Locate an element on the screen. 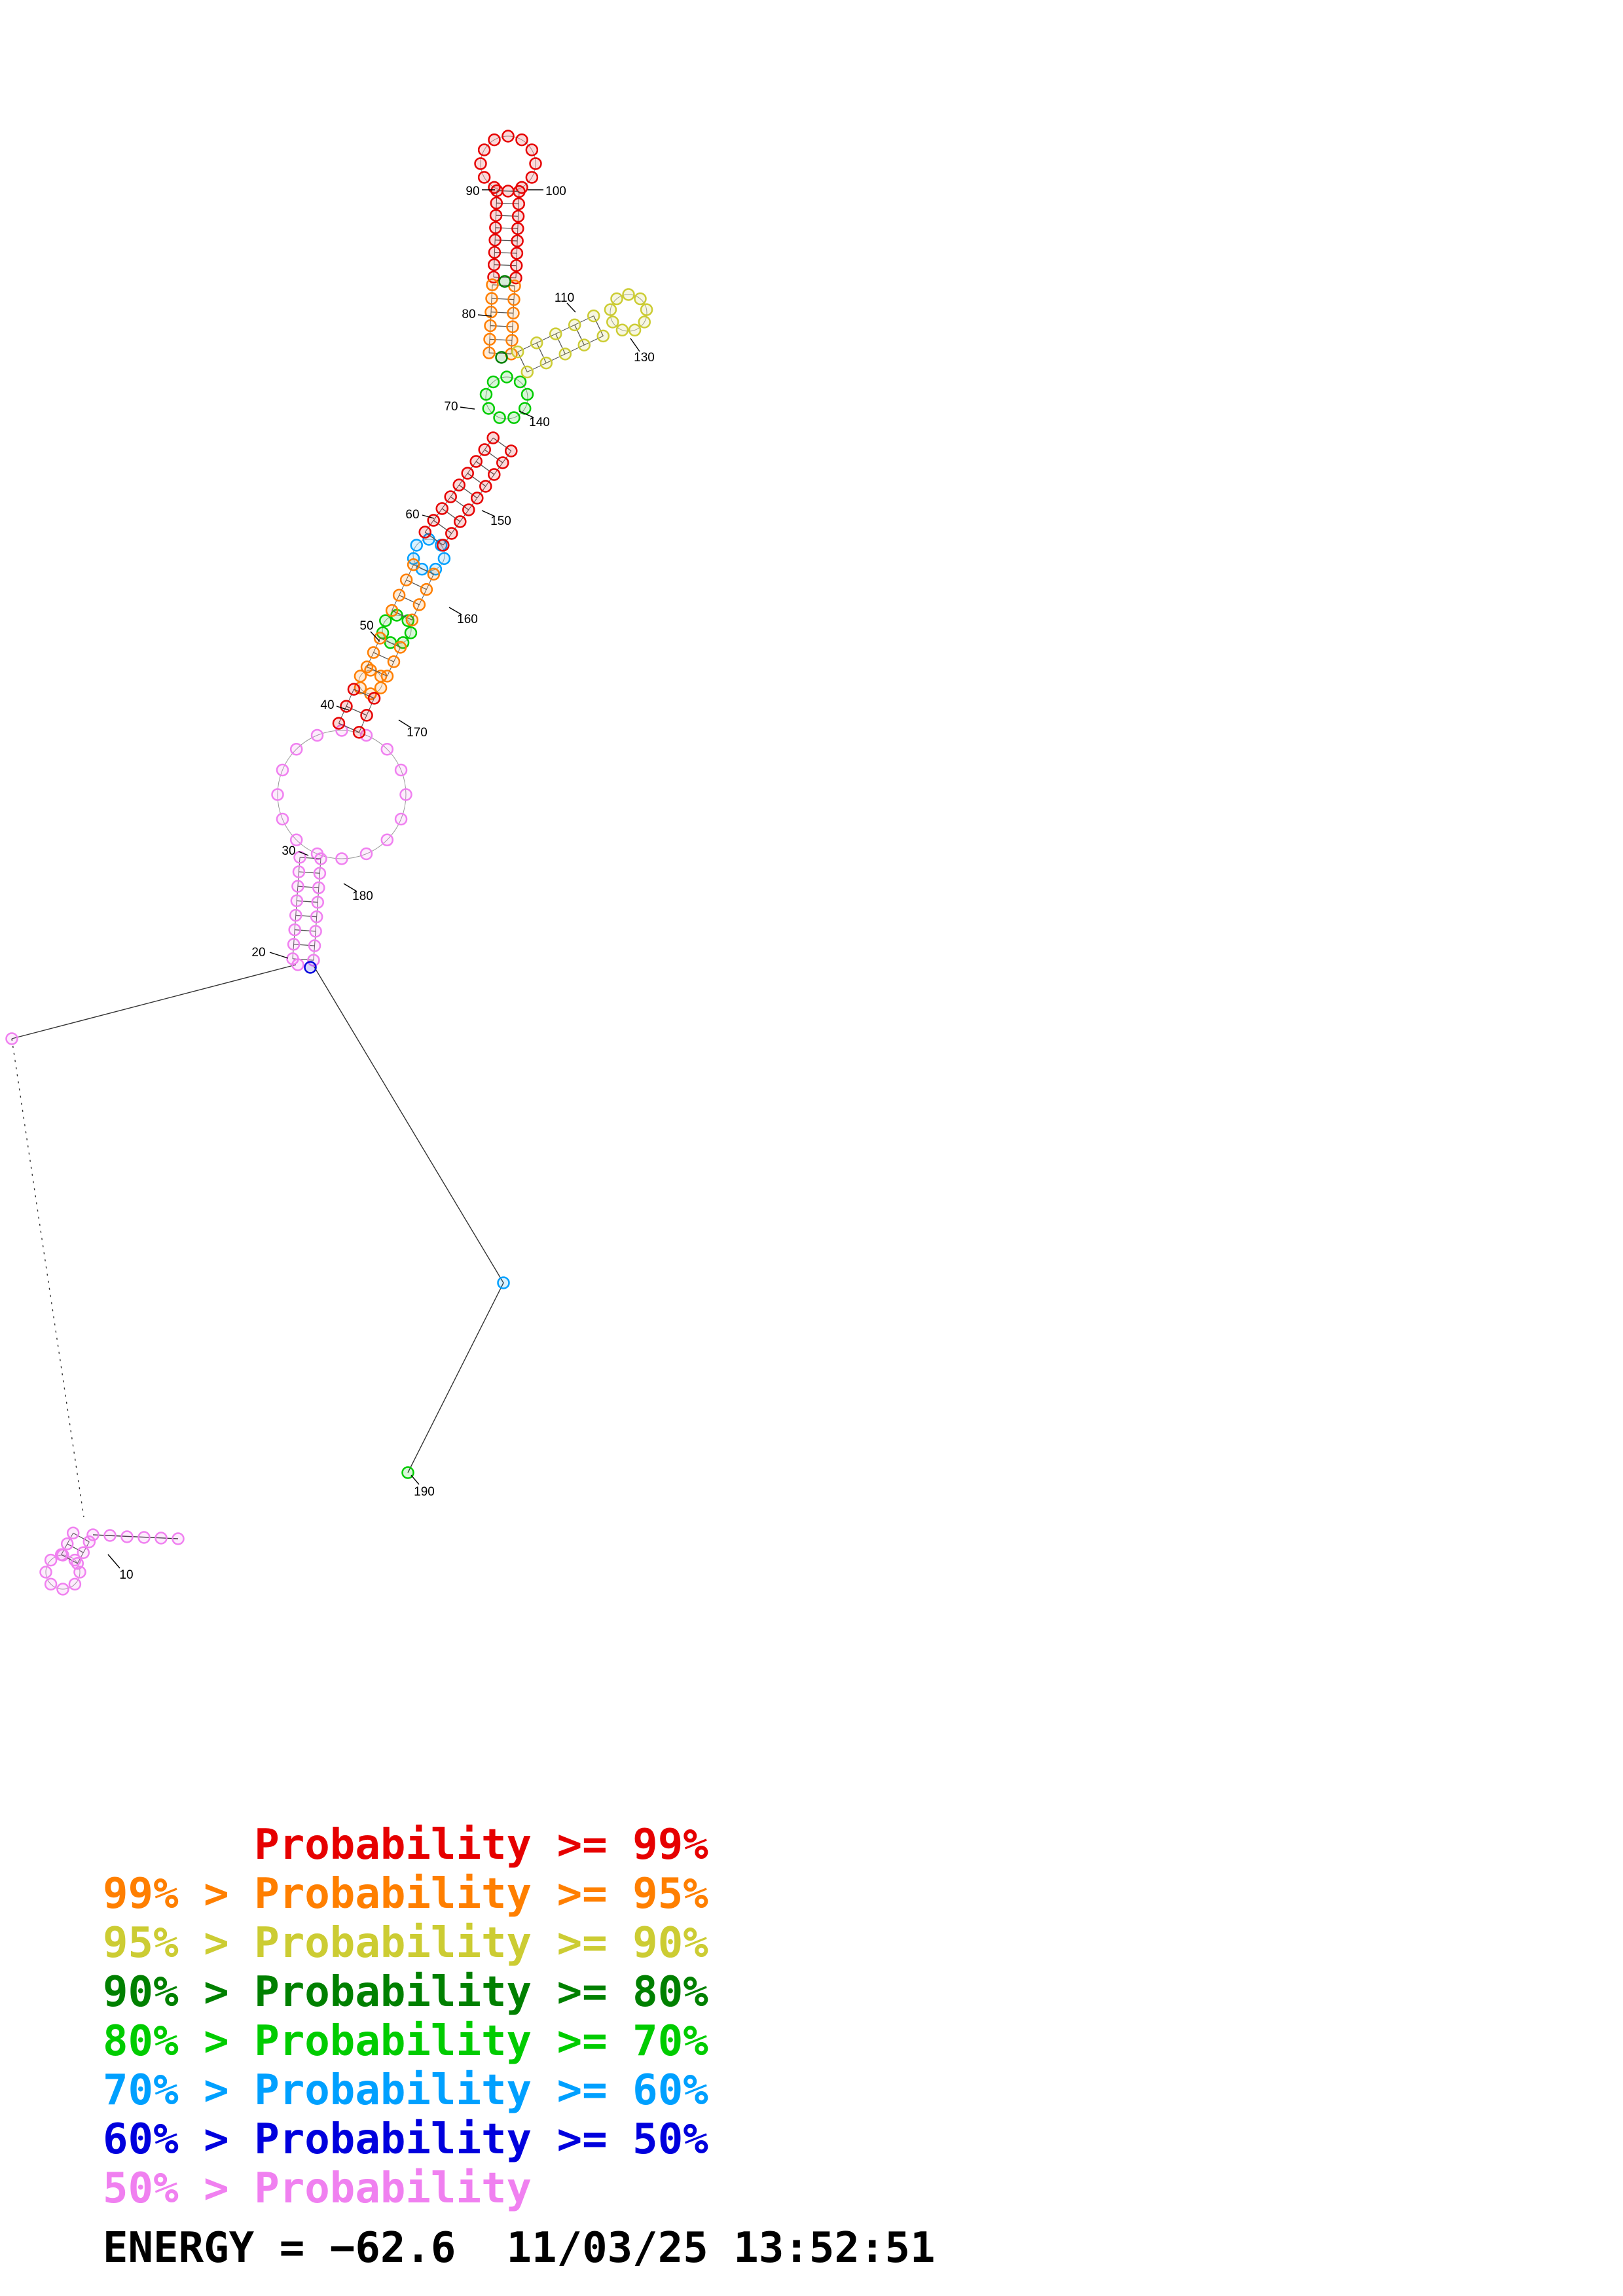 This screenshot has height=2296, width=1623. position-number: 40 is located at coordinates (327, 705).